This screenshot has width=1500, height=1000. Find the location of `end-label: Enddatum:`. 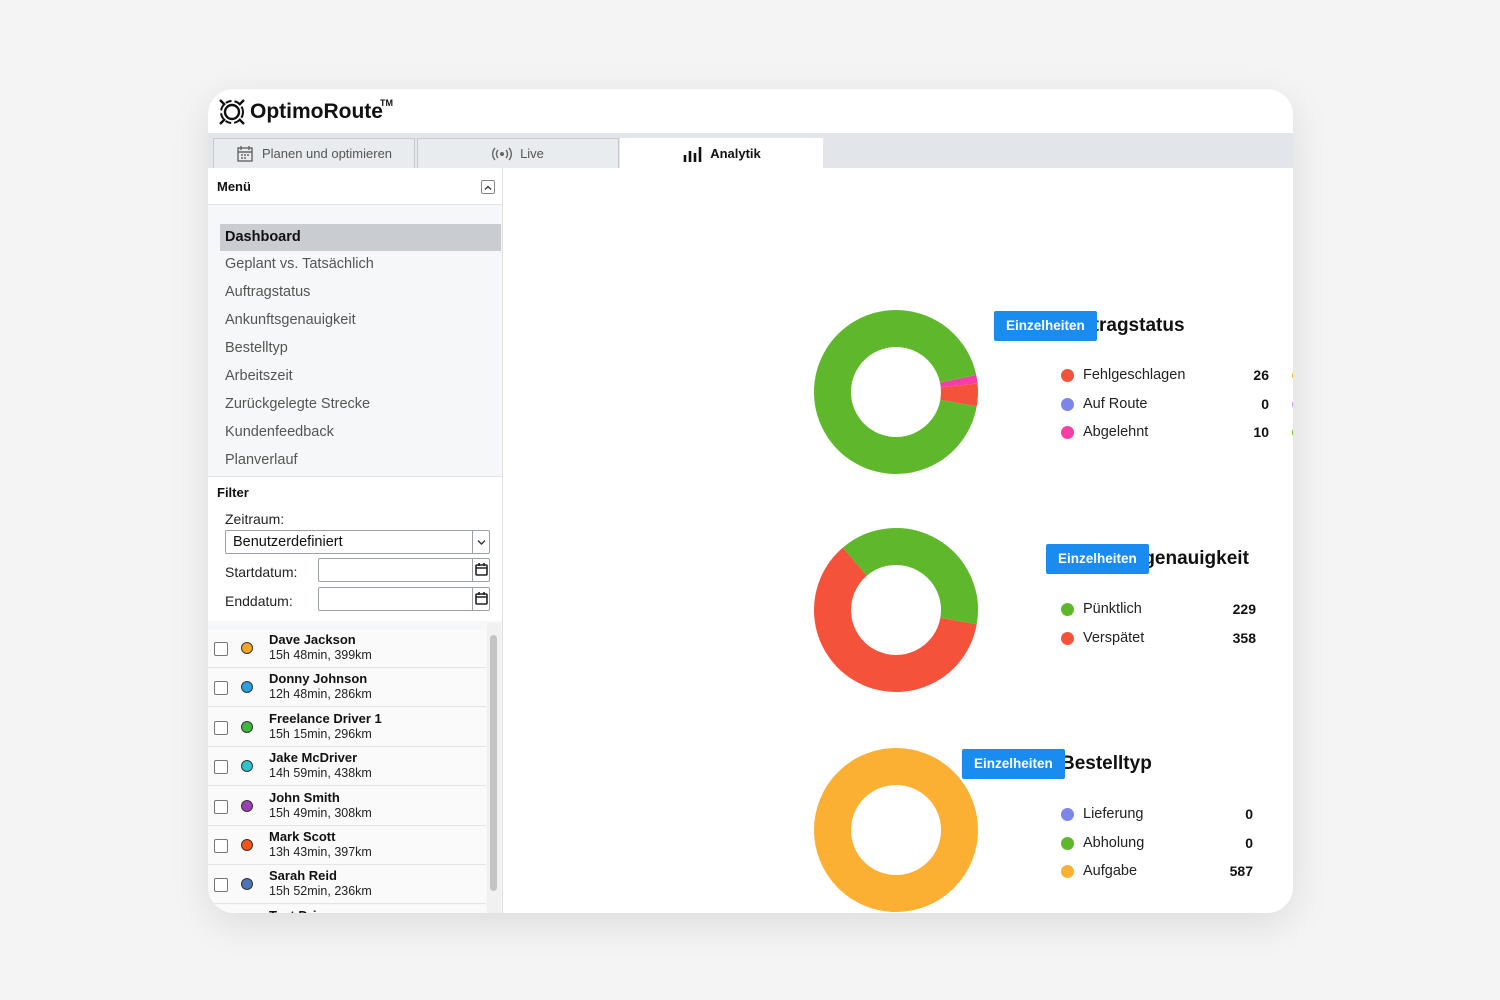

end-label: Enddatum: is located at coordinates (259, 601).